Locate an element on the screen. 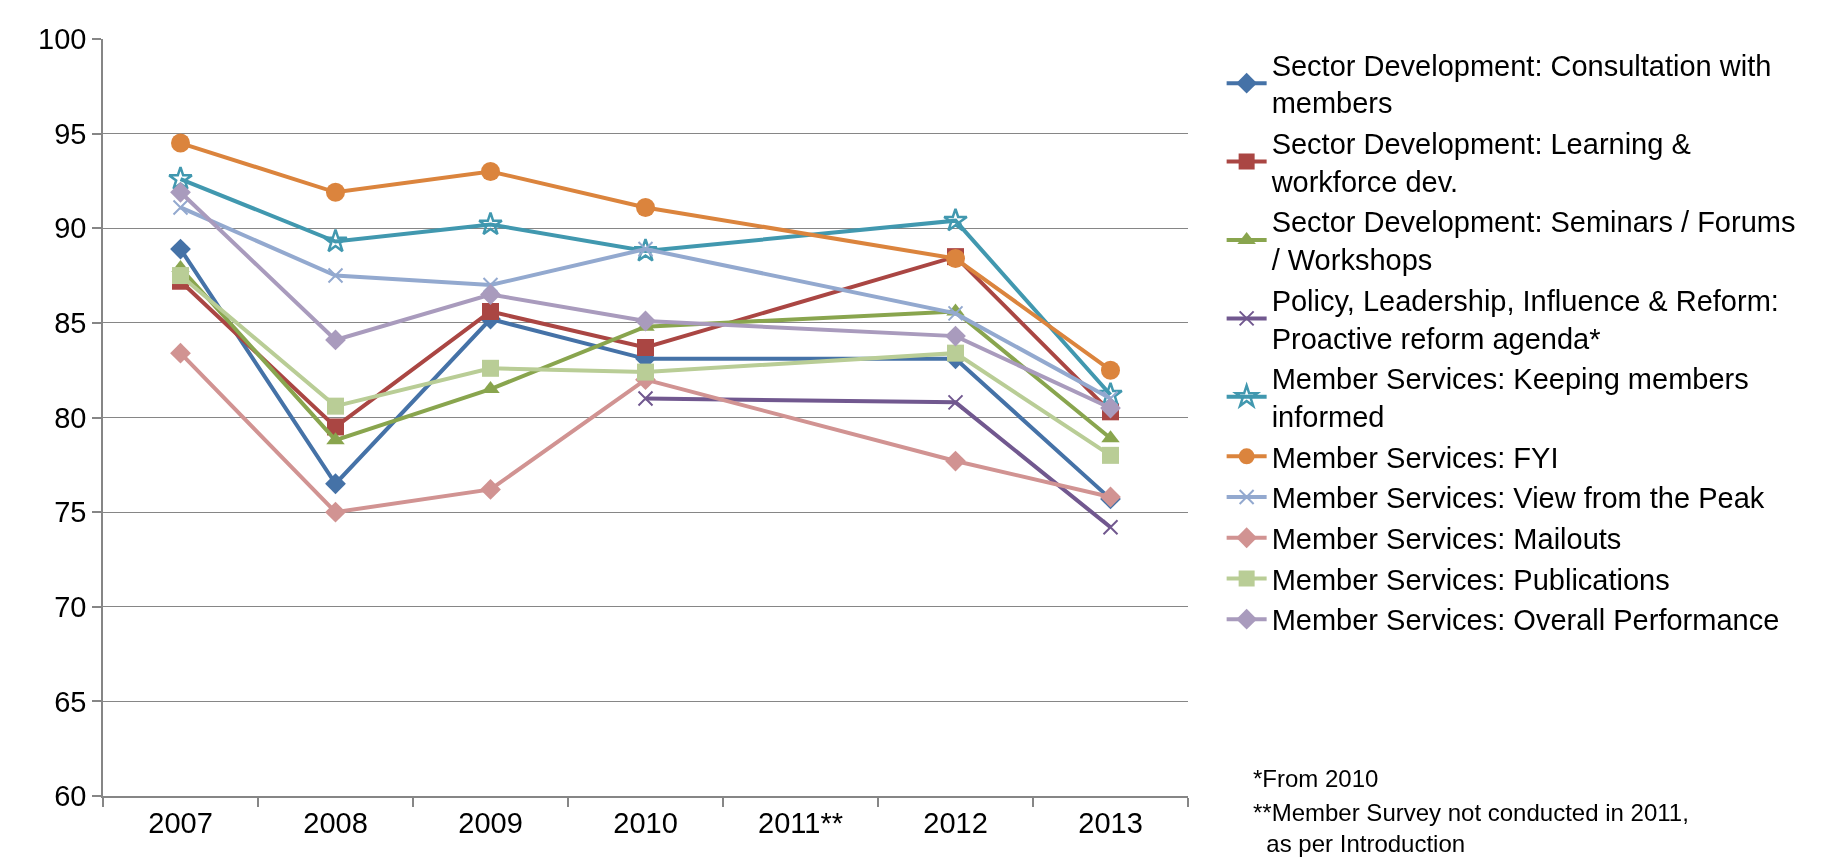 This screenshot has width=1842, height=860. legend-label: Sector Development: Consultation with members is located at coordinates (1521, 84).